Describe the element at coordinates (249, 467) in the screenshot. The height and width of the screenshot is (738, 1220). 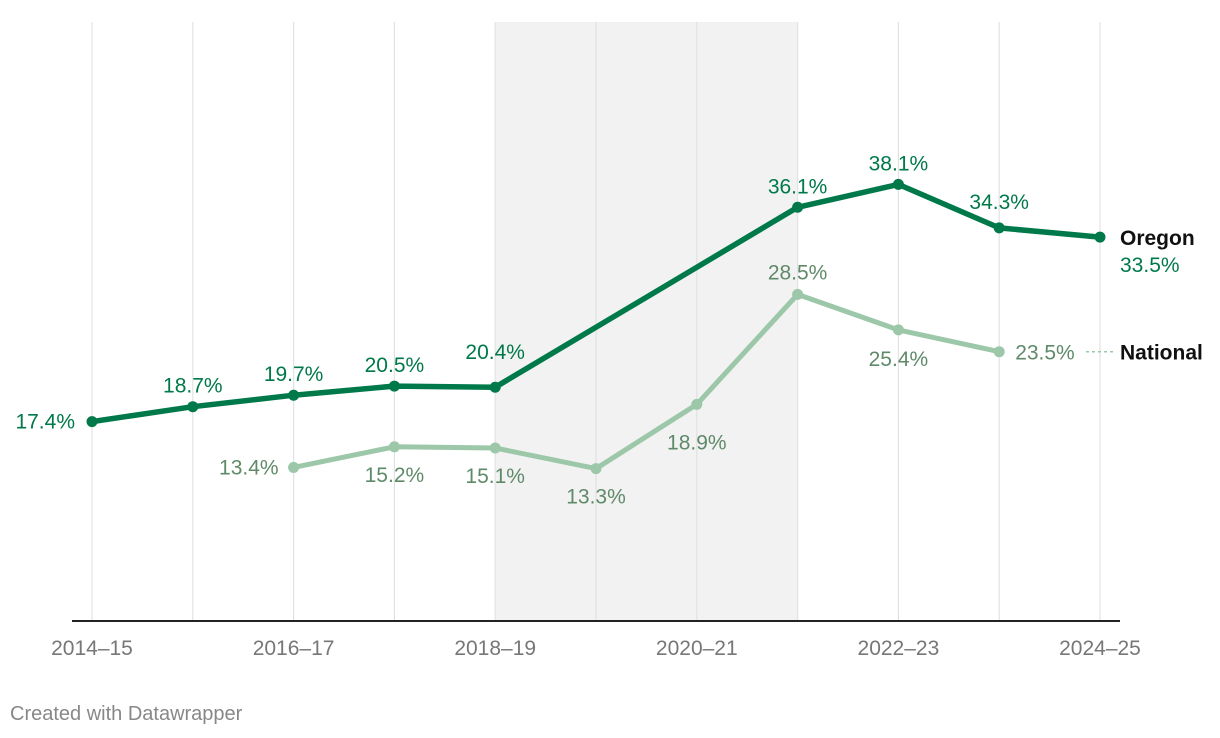
I see `data-label-national: 13.4%` at that location.